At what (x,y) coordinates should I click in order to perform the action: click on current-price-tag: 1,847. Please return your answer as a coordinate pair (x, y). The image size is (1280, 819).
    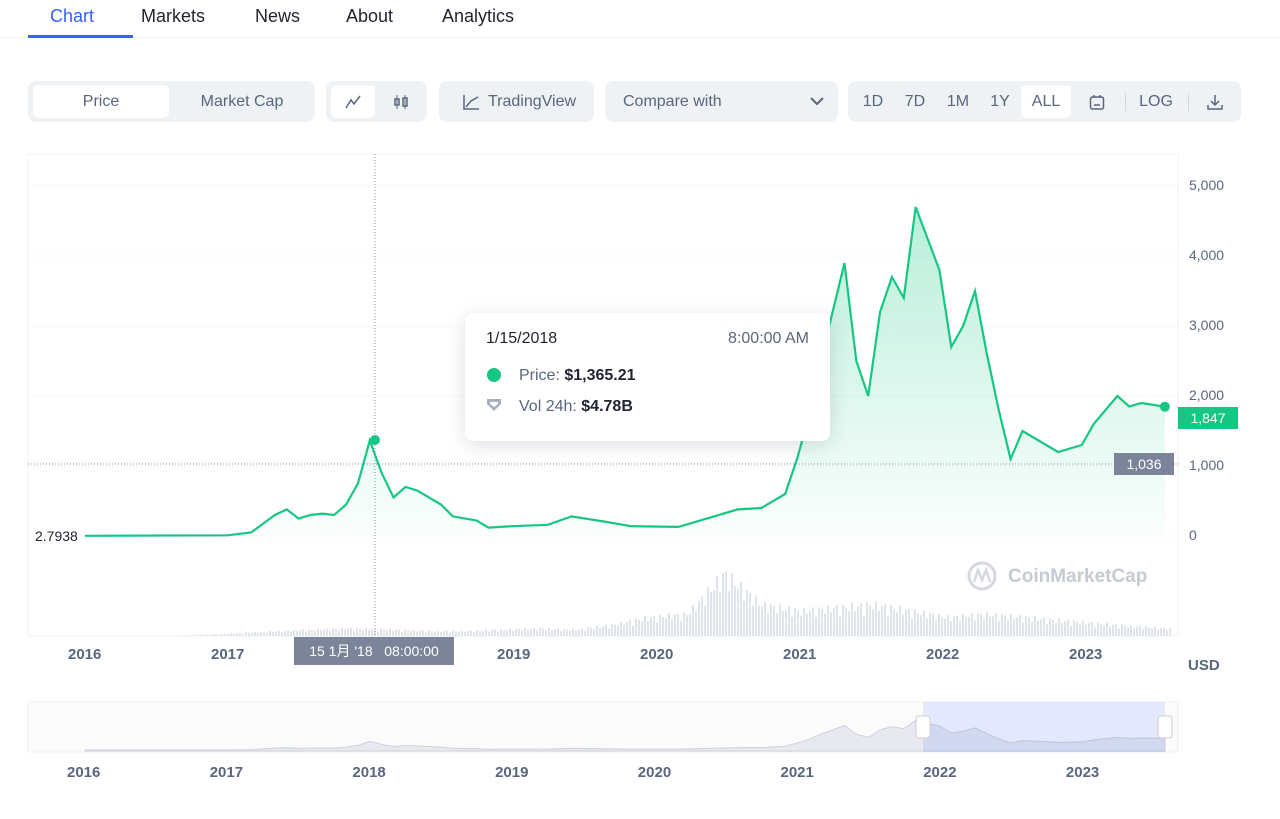
    Looking at the image, I should click on (1208, 418).